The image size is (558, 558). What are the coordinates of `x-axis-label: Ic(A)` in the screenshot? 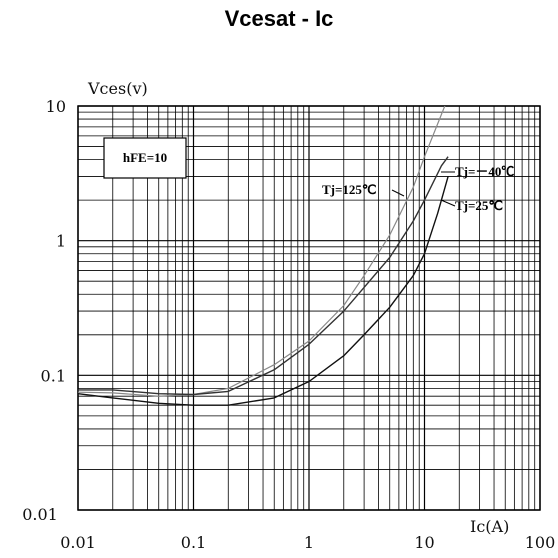 It's located at (489, 526).